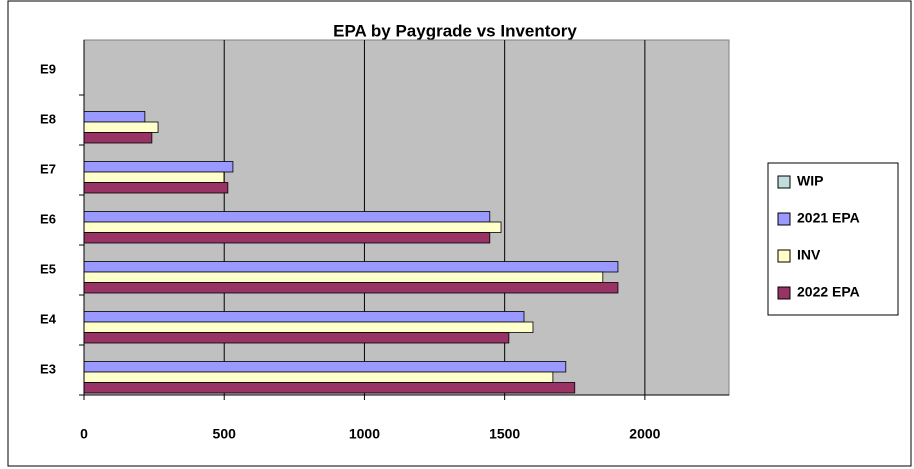  Describe the element at coordinates (48, 368) in the screenshot. I see `y-tick-label: E3` at that location.